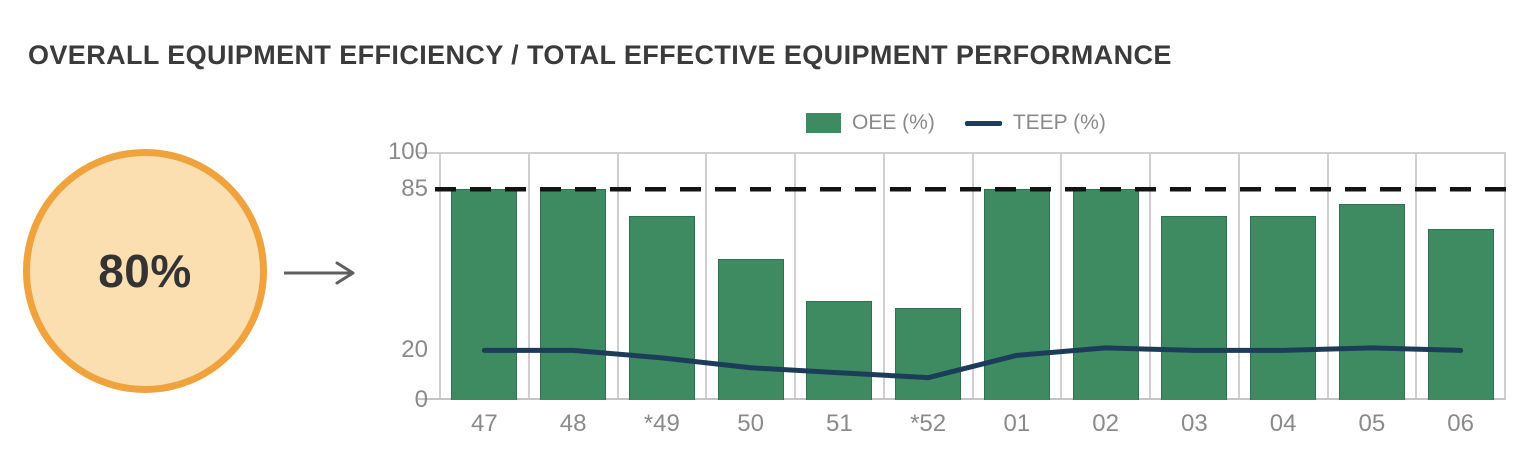  I want to click on chart-legend: OEE (%) TEEP (%), so click(956, 123).